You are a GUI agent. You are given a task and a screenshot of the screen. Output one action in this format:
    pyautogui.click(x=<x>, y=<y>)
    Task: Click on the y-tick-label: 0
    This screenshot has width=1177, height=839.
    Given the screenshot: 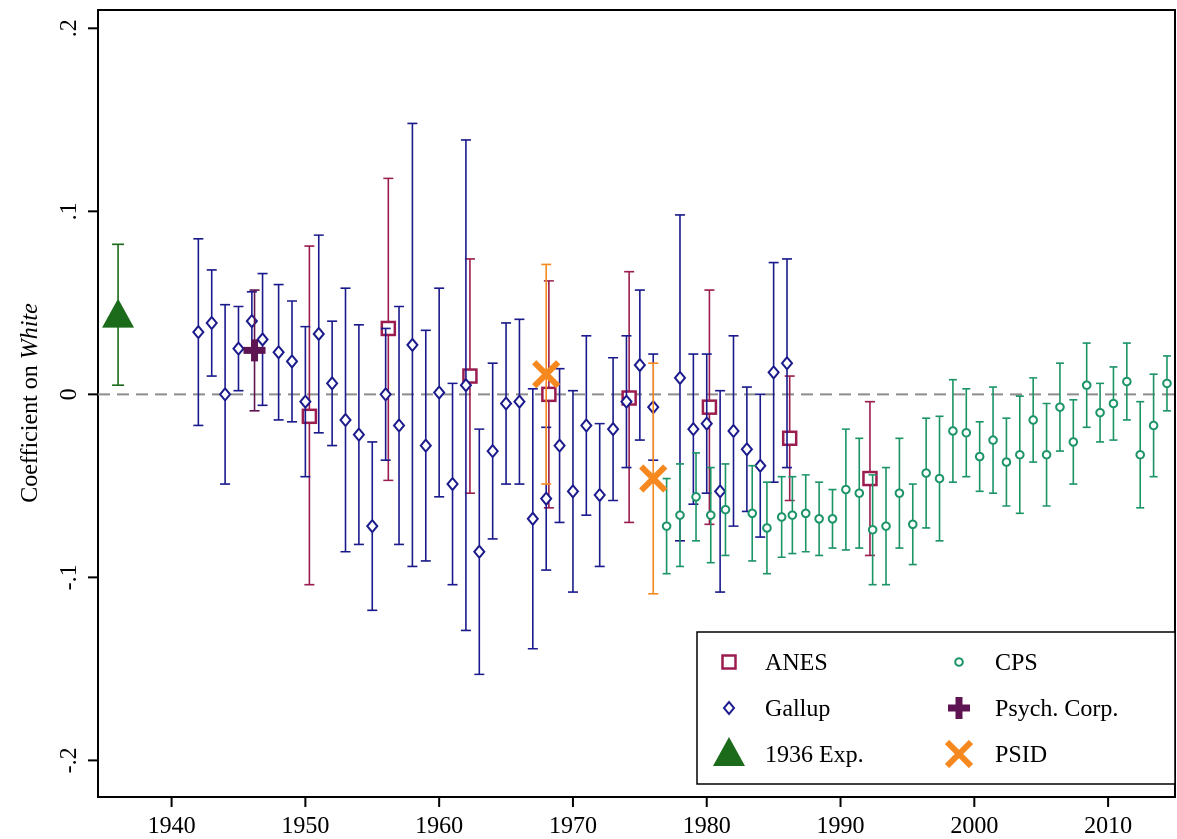 What is the action you would take?
    pyautogui.click(x=69, y=394)
    